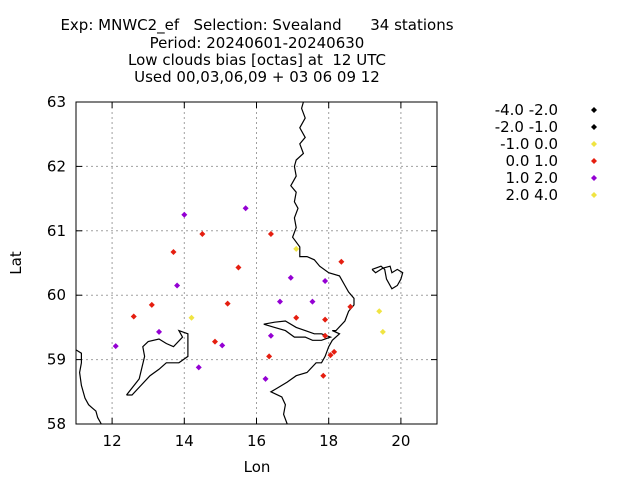 The image size is (640, 480). What do you see at coordinates (16, 263) in the screenshot?
I see `y-axis-label: Lat` at bounding box center [16, 263].